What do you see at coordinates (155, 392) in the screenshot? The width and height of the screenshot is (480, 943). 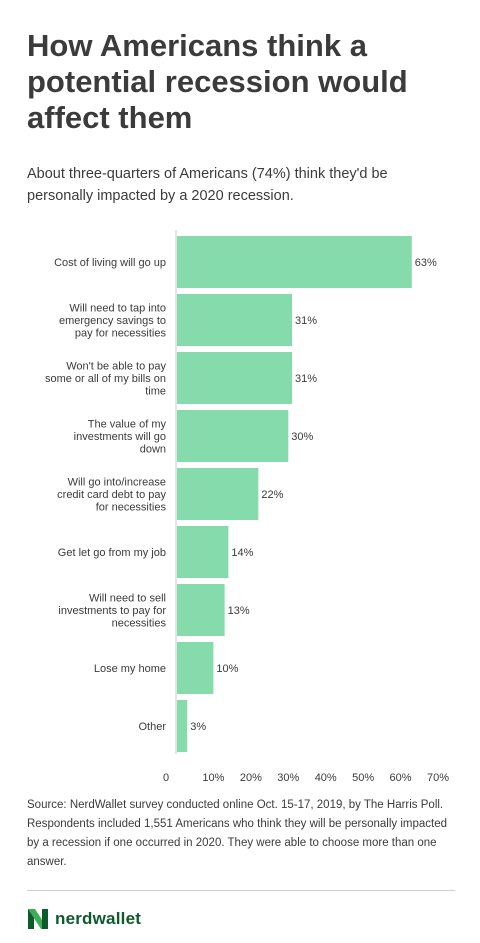 I see `category-label: time` at bounding box center [155, 392].